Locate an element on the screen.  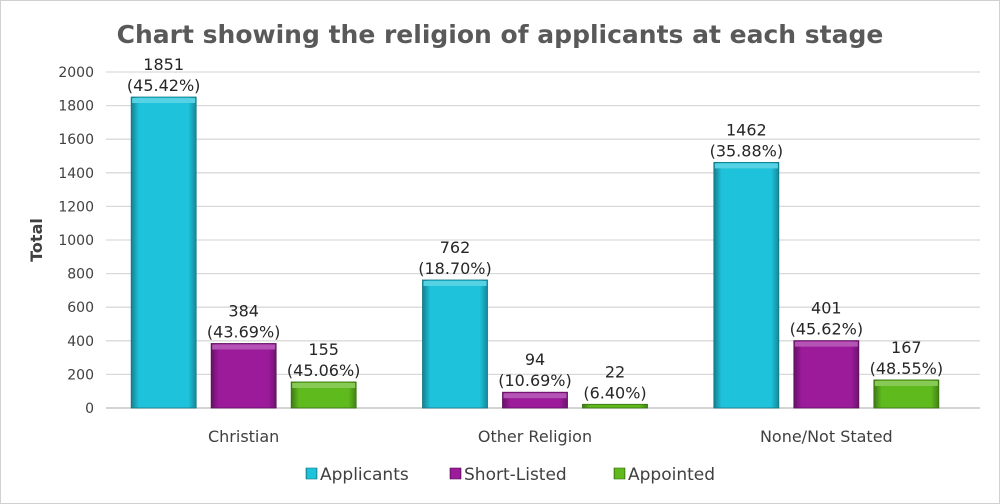
x-tick-label: None/Not Stated is located at coordinates (826, 436).